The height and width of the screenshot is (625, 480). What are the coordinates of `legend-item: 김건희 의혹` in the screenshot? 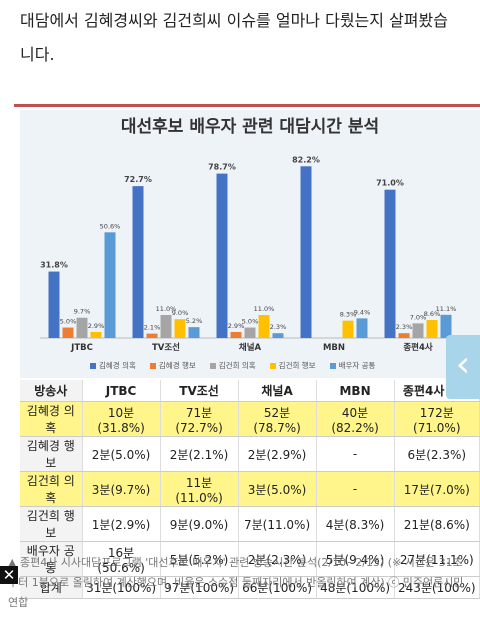 It's located at (232, 365).